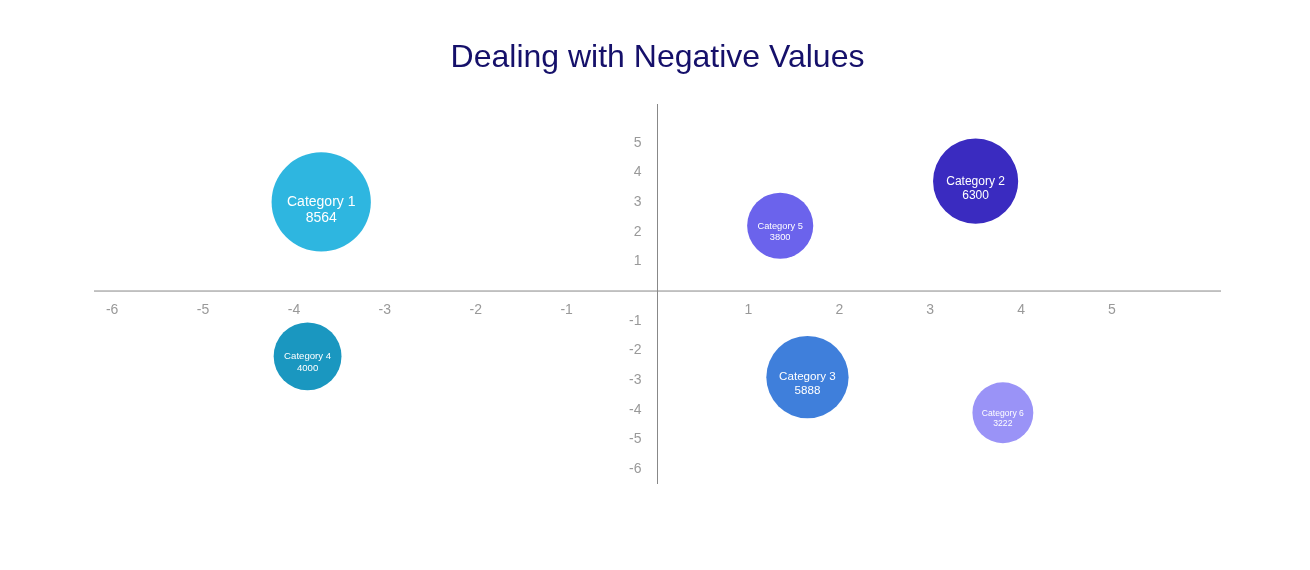  I want to click on series-label: Category 4, so click(308, 356).